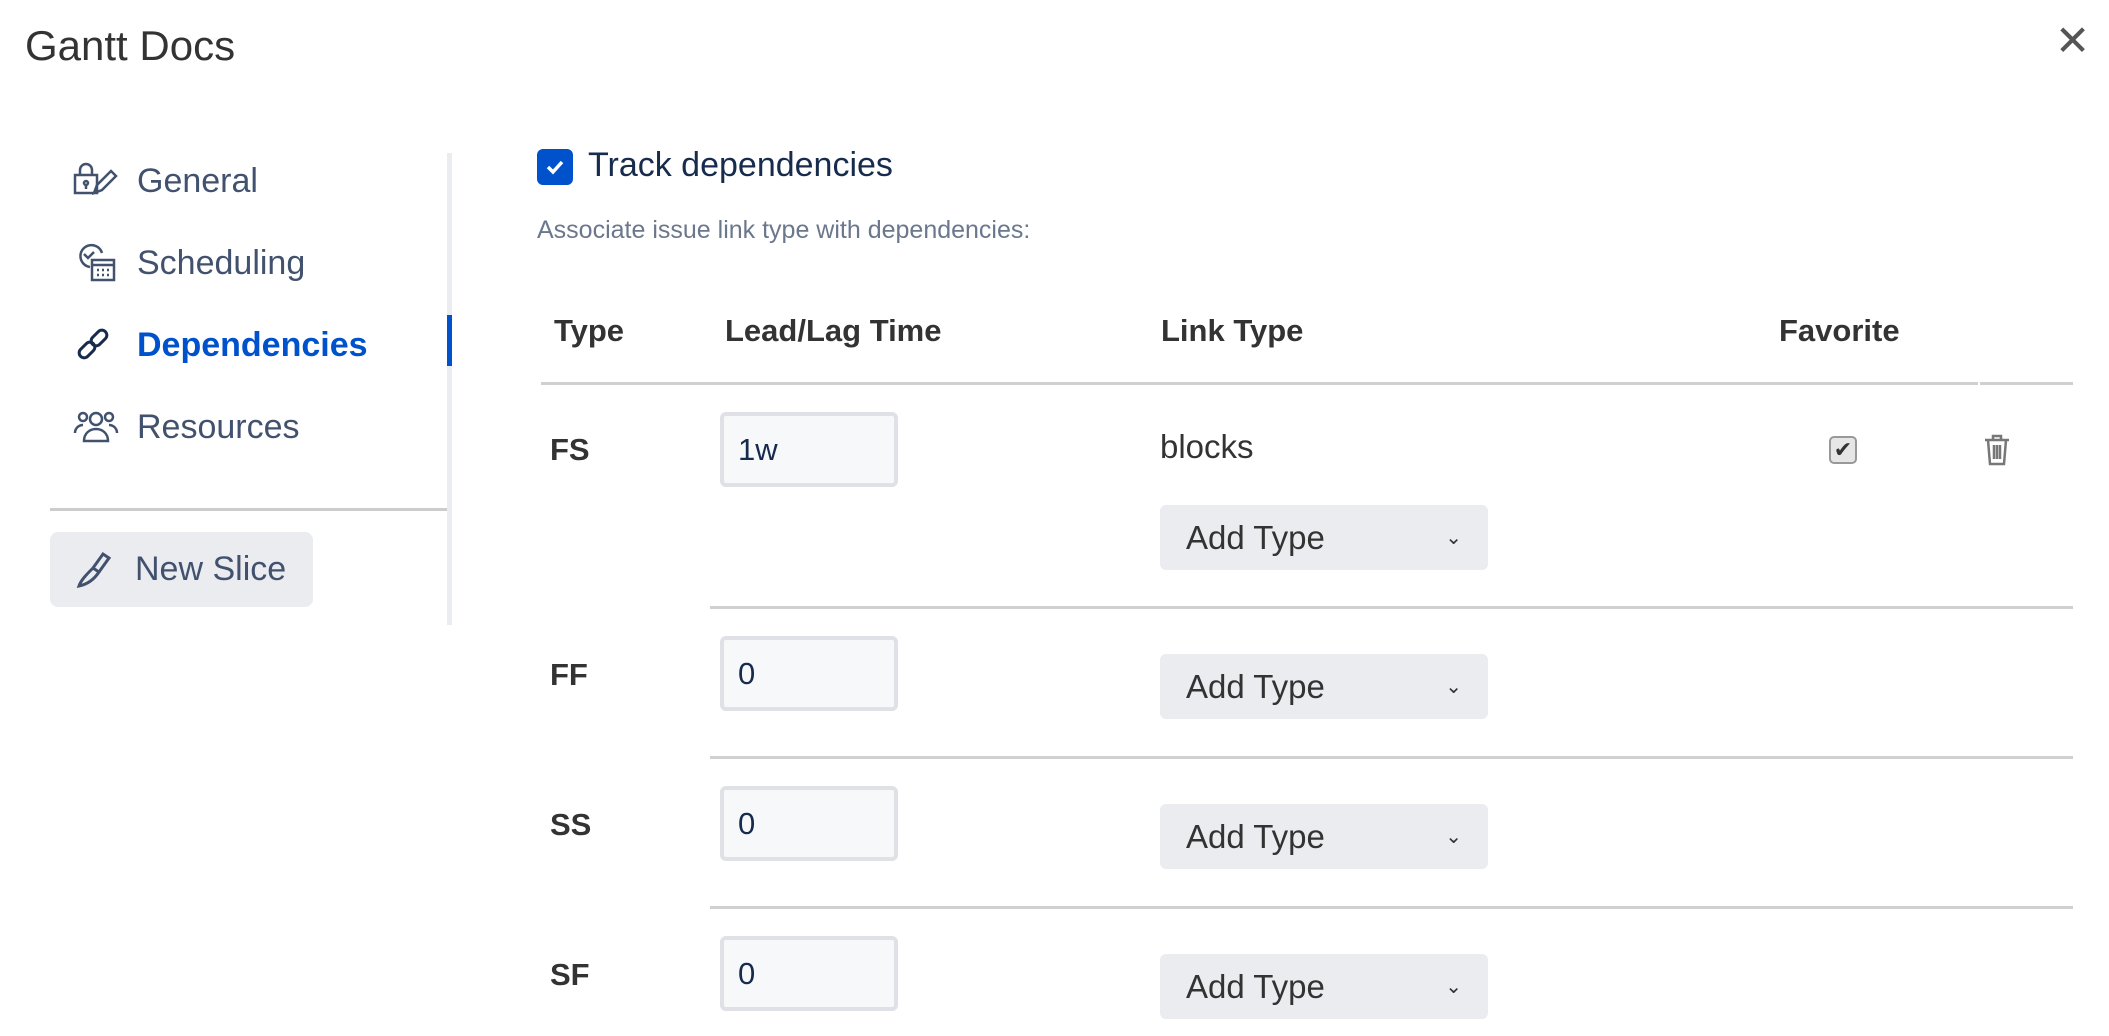 This screenshot has height=1036, width=2109. I want to click on link-type-tag: blocks, so click(1207, 446).